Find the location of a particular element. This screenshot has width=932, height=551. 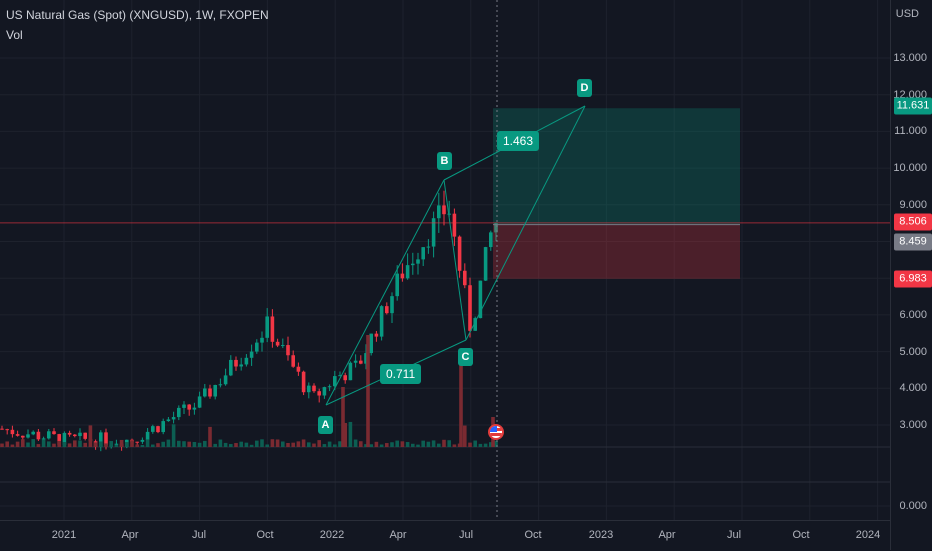

ratio-label-bc: 1.463 is located at coordinates (518, 141).